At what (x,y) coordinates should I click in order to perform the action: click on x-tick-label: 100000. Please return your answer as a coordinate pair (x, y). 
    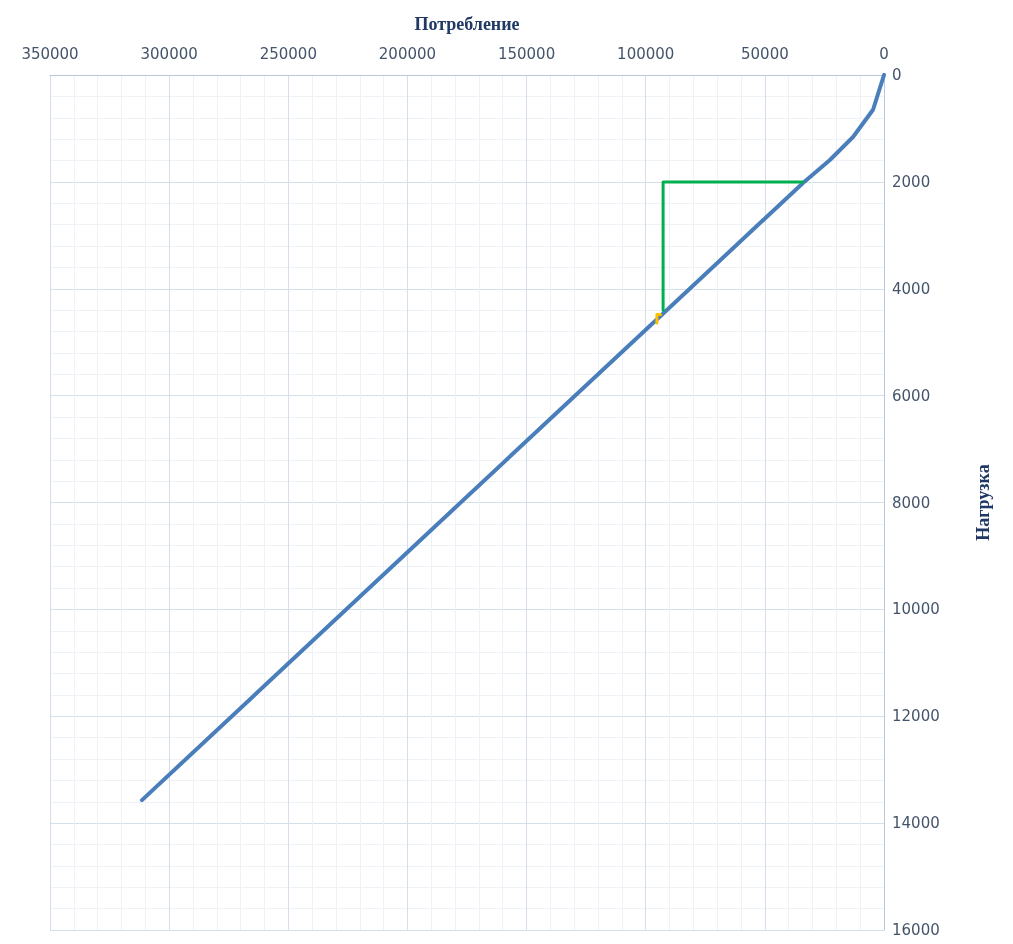
    Looking at the image, I should click on (646, 53).